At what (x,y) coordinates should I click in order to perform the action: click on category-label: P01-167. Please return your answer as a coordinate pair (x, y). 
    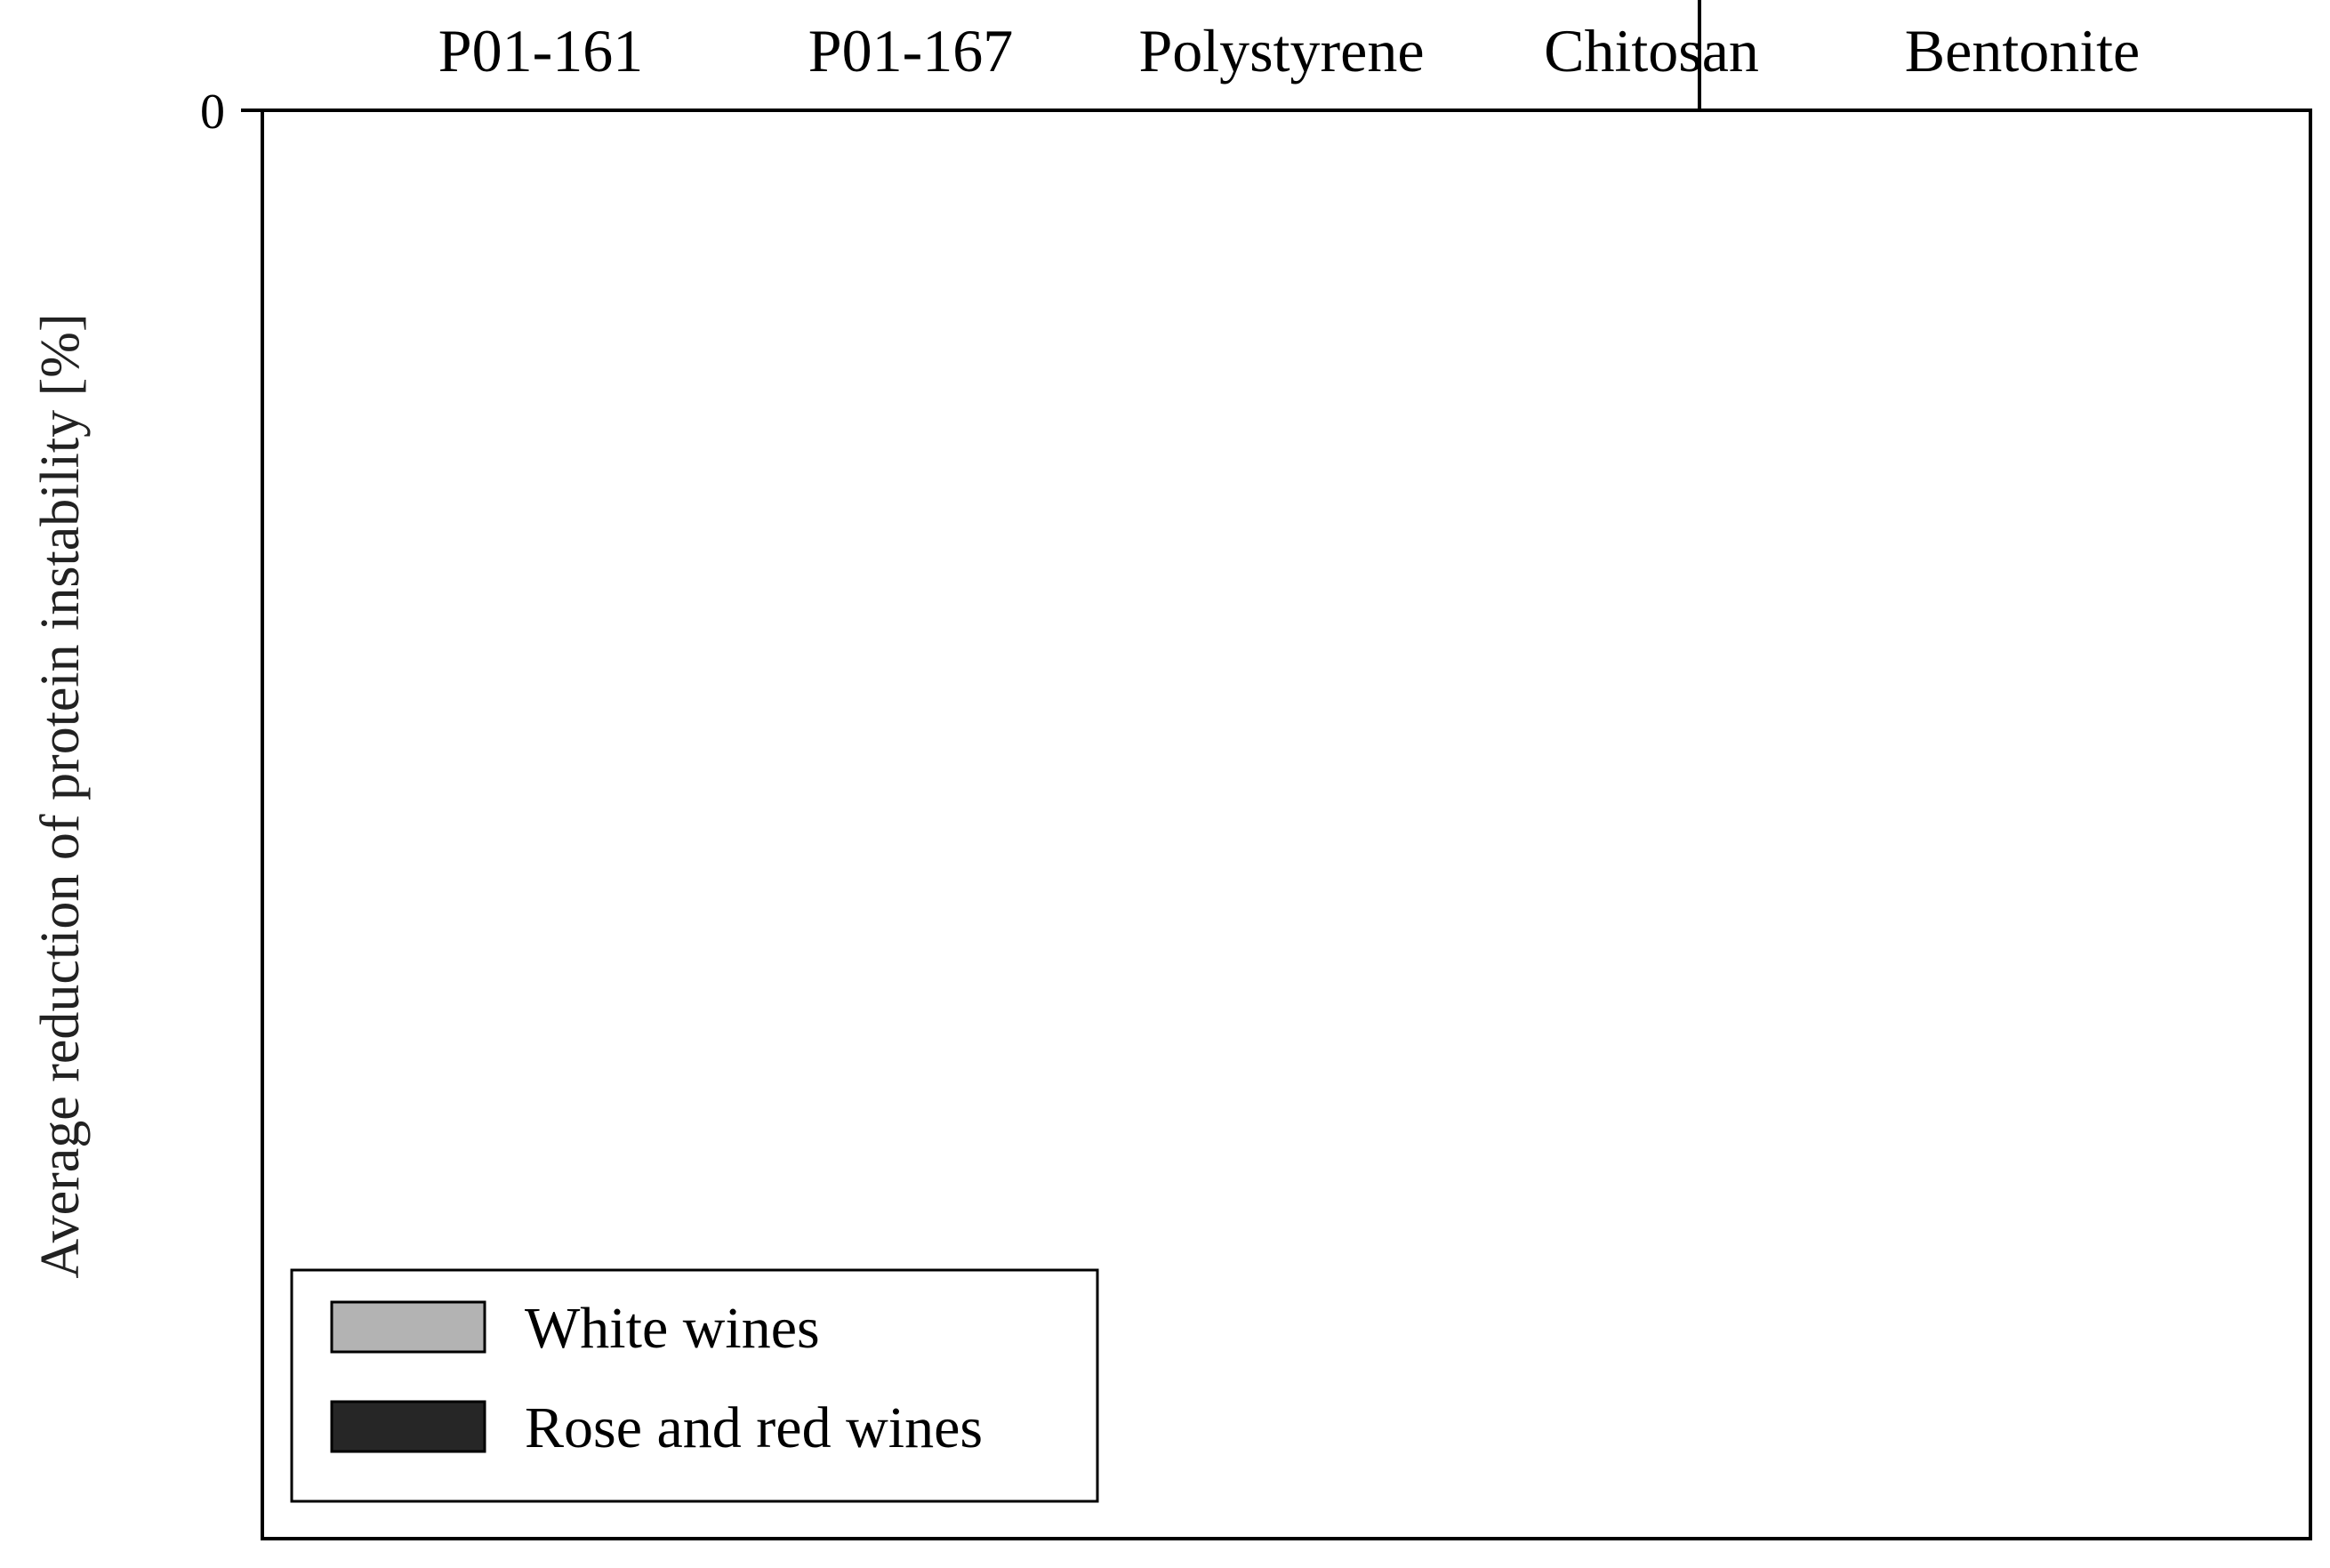
    Looking at the image, I should click on (911, 50).